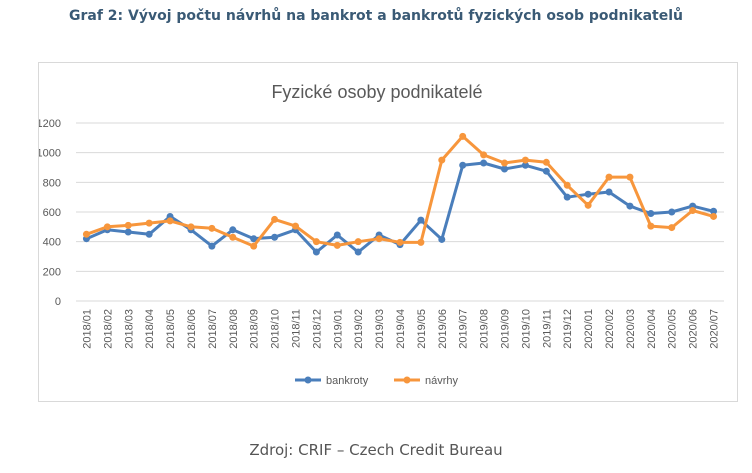  I want to click on y-tick-label: 400, so click(52, 243).